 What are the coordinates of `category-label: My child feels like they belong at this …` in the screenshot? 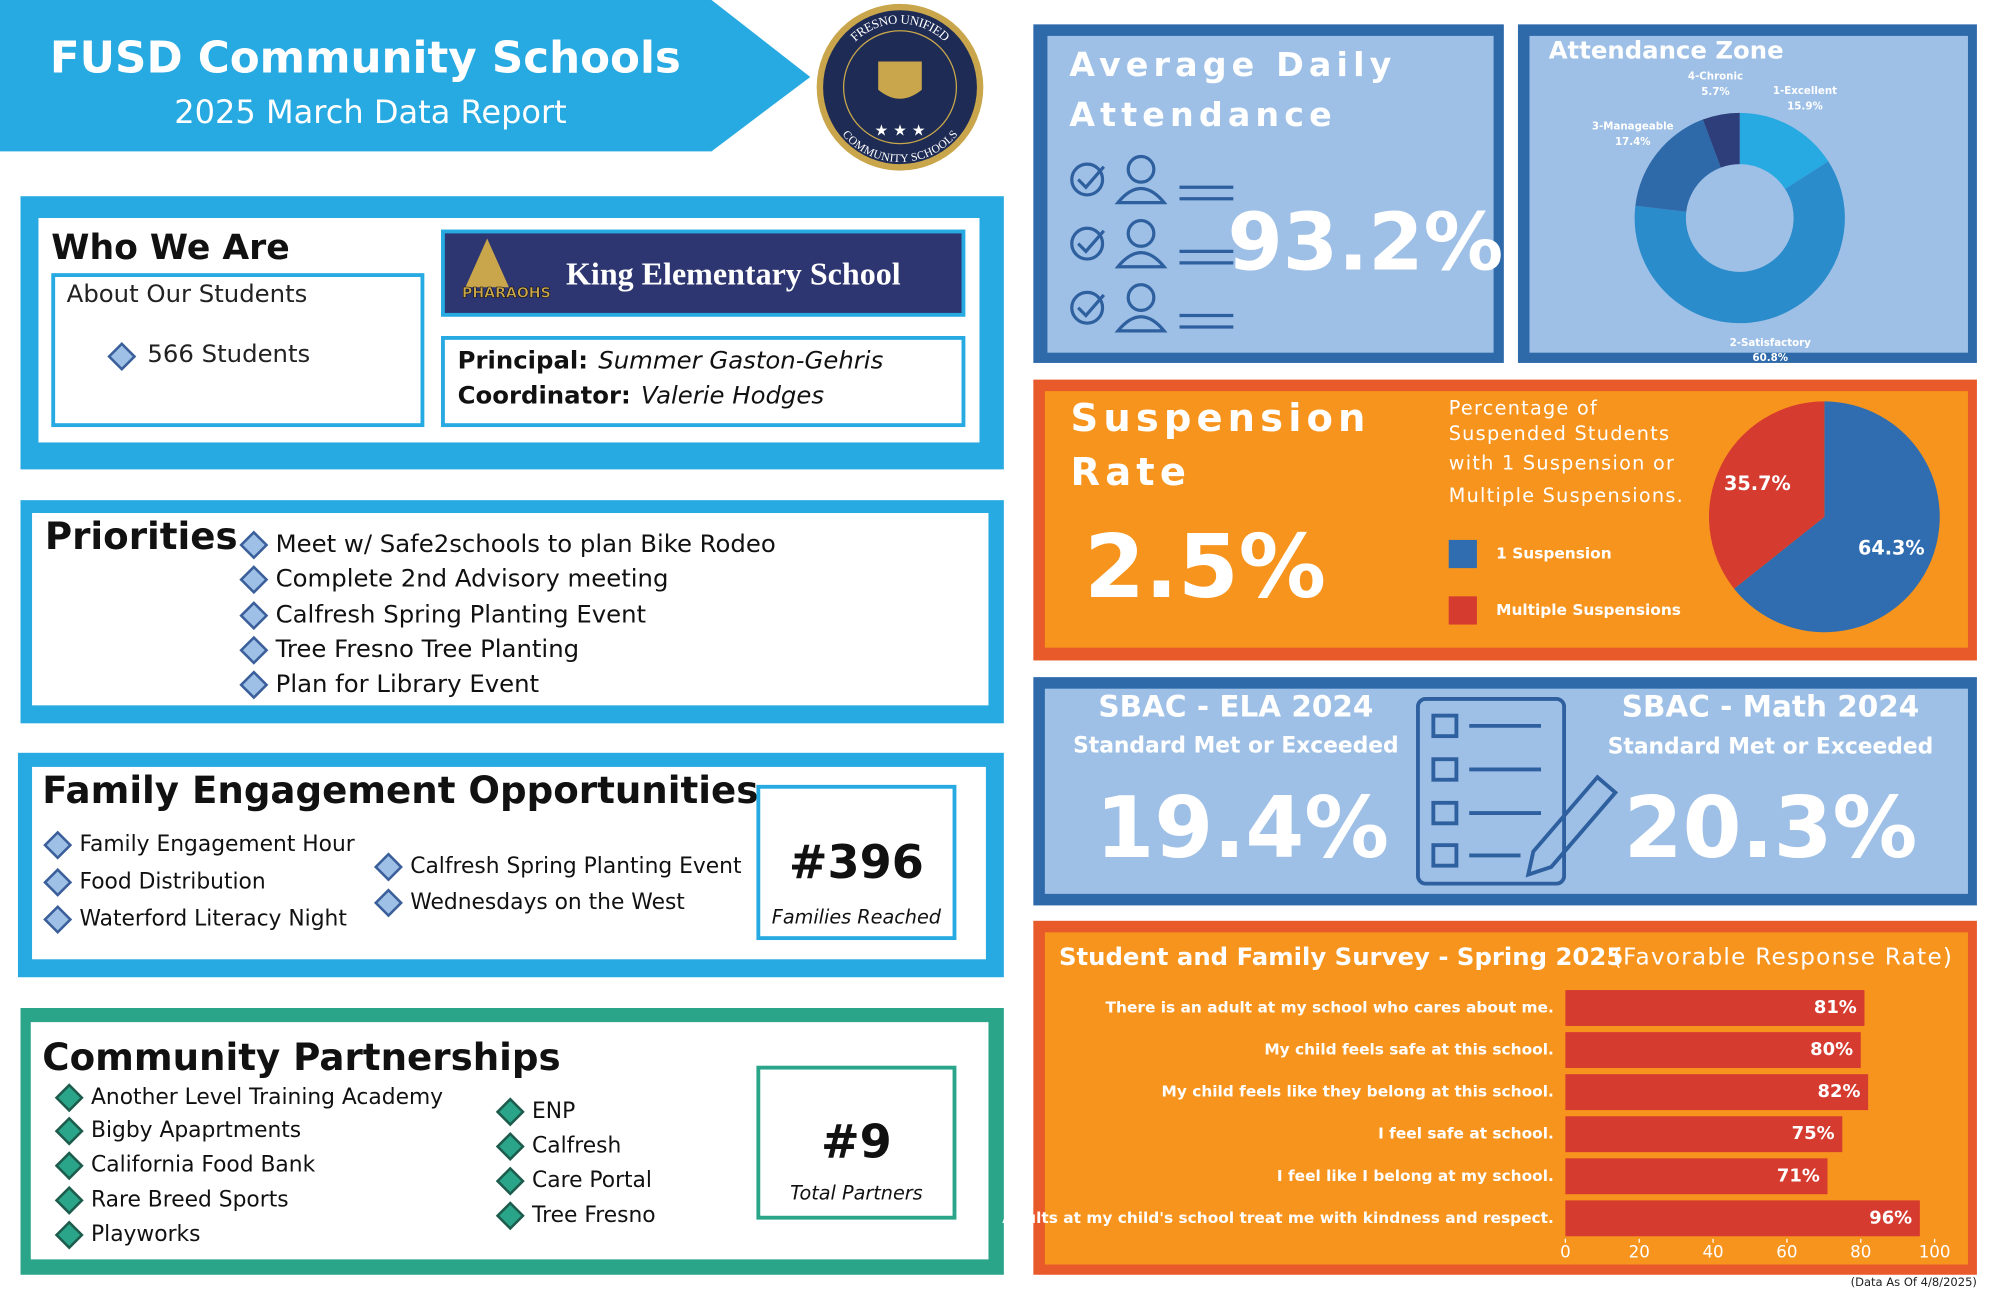 It's located at (1358, 1092).